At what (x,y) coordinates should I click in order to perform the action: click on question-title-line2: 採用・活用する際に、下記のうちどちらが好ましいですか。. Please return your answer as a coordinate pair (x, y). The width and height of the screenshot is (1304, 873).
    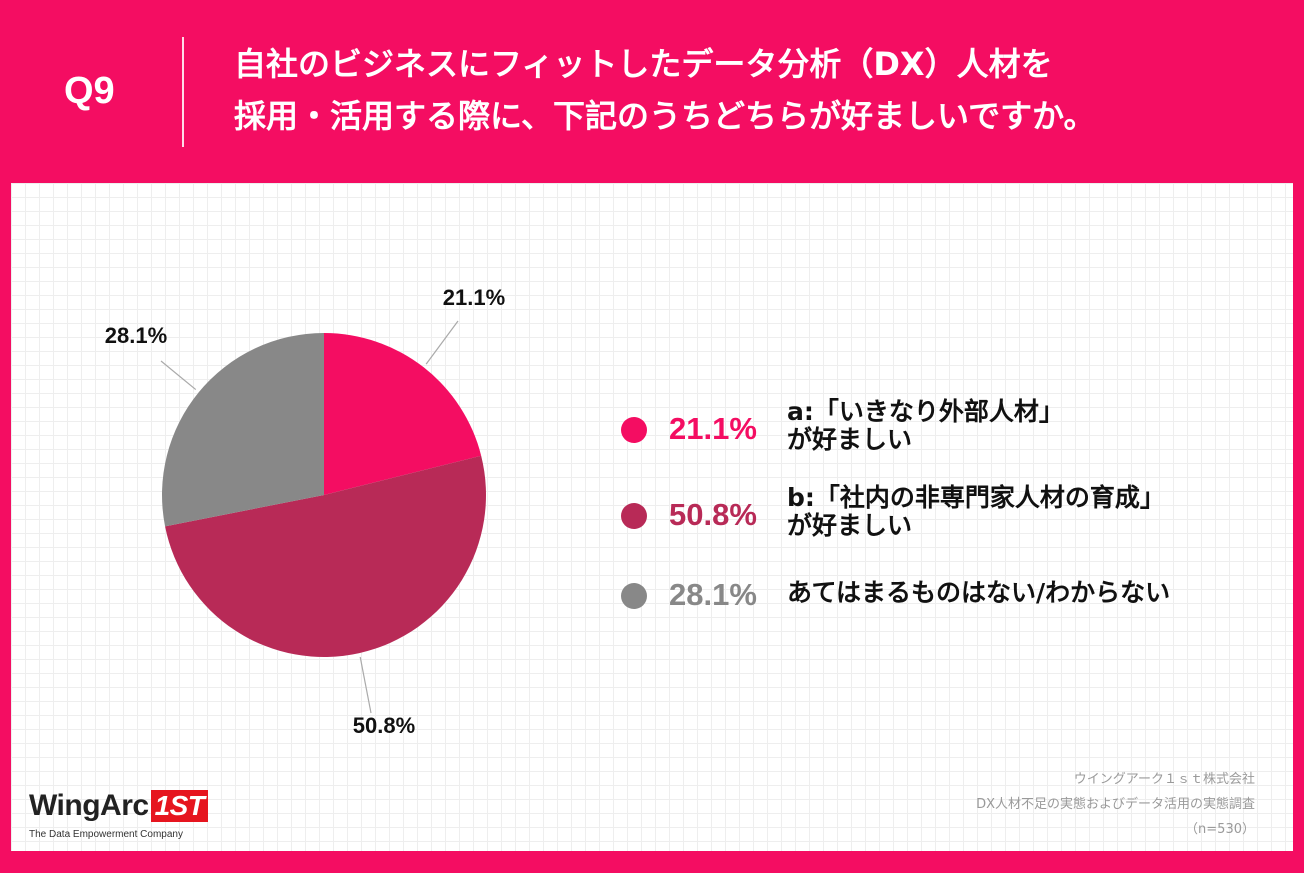
    Looking at the image, I should click on (665, 116).